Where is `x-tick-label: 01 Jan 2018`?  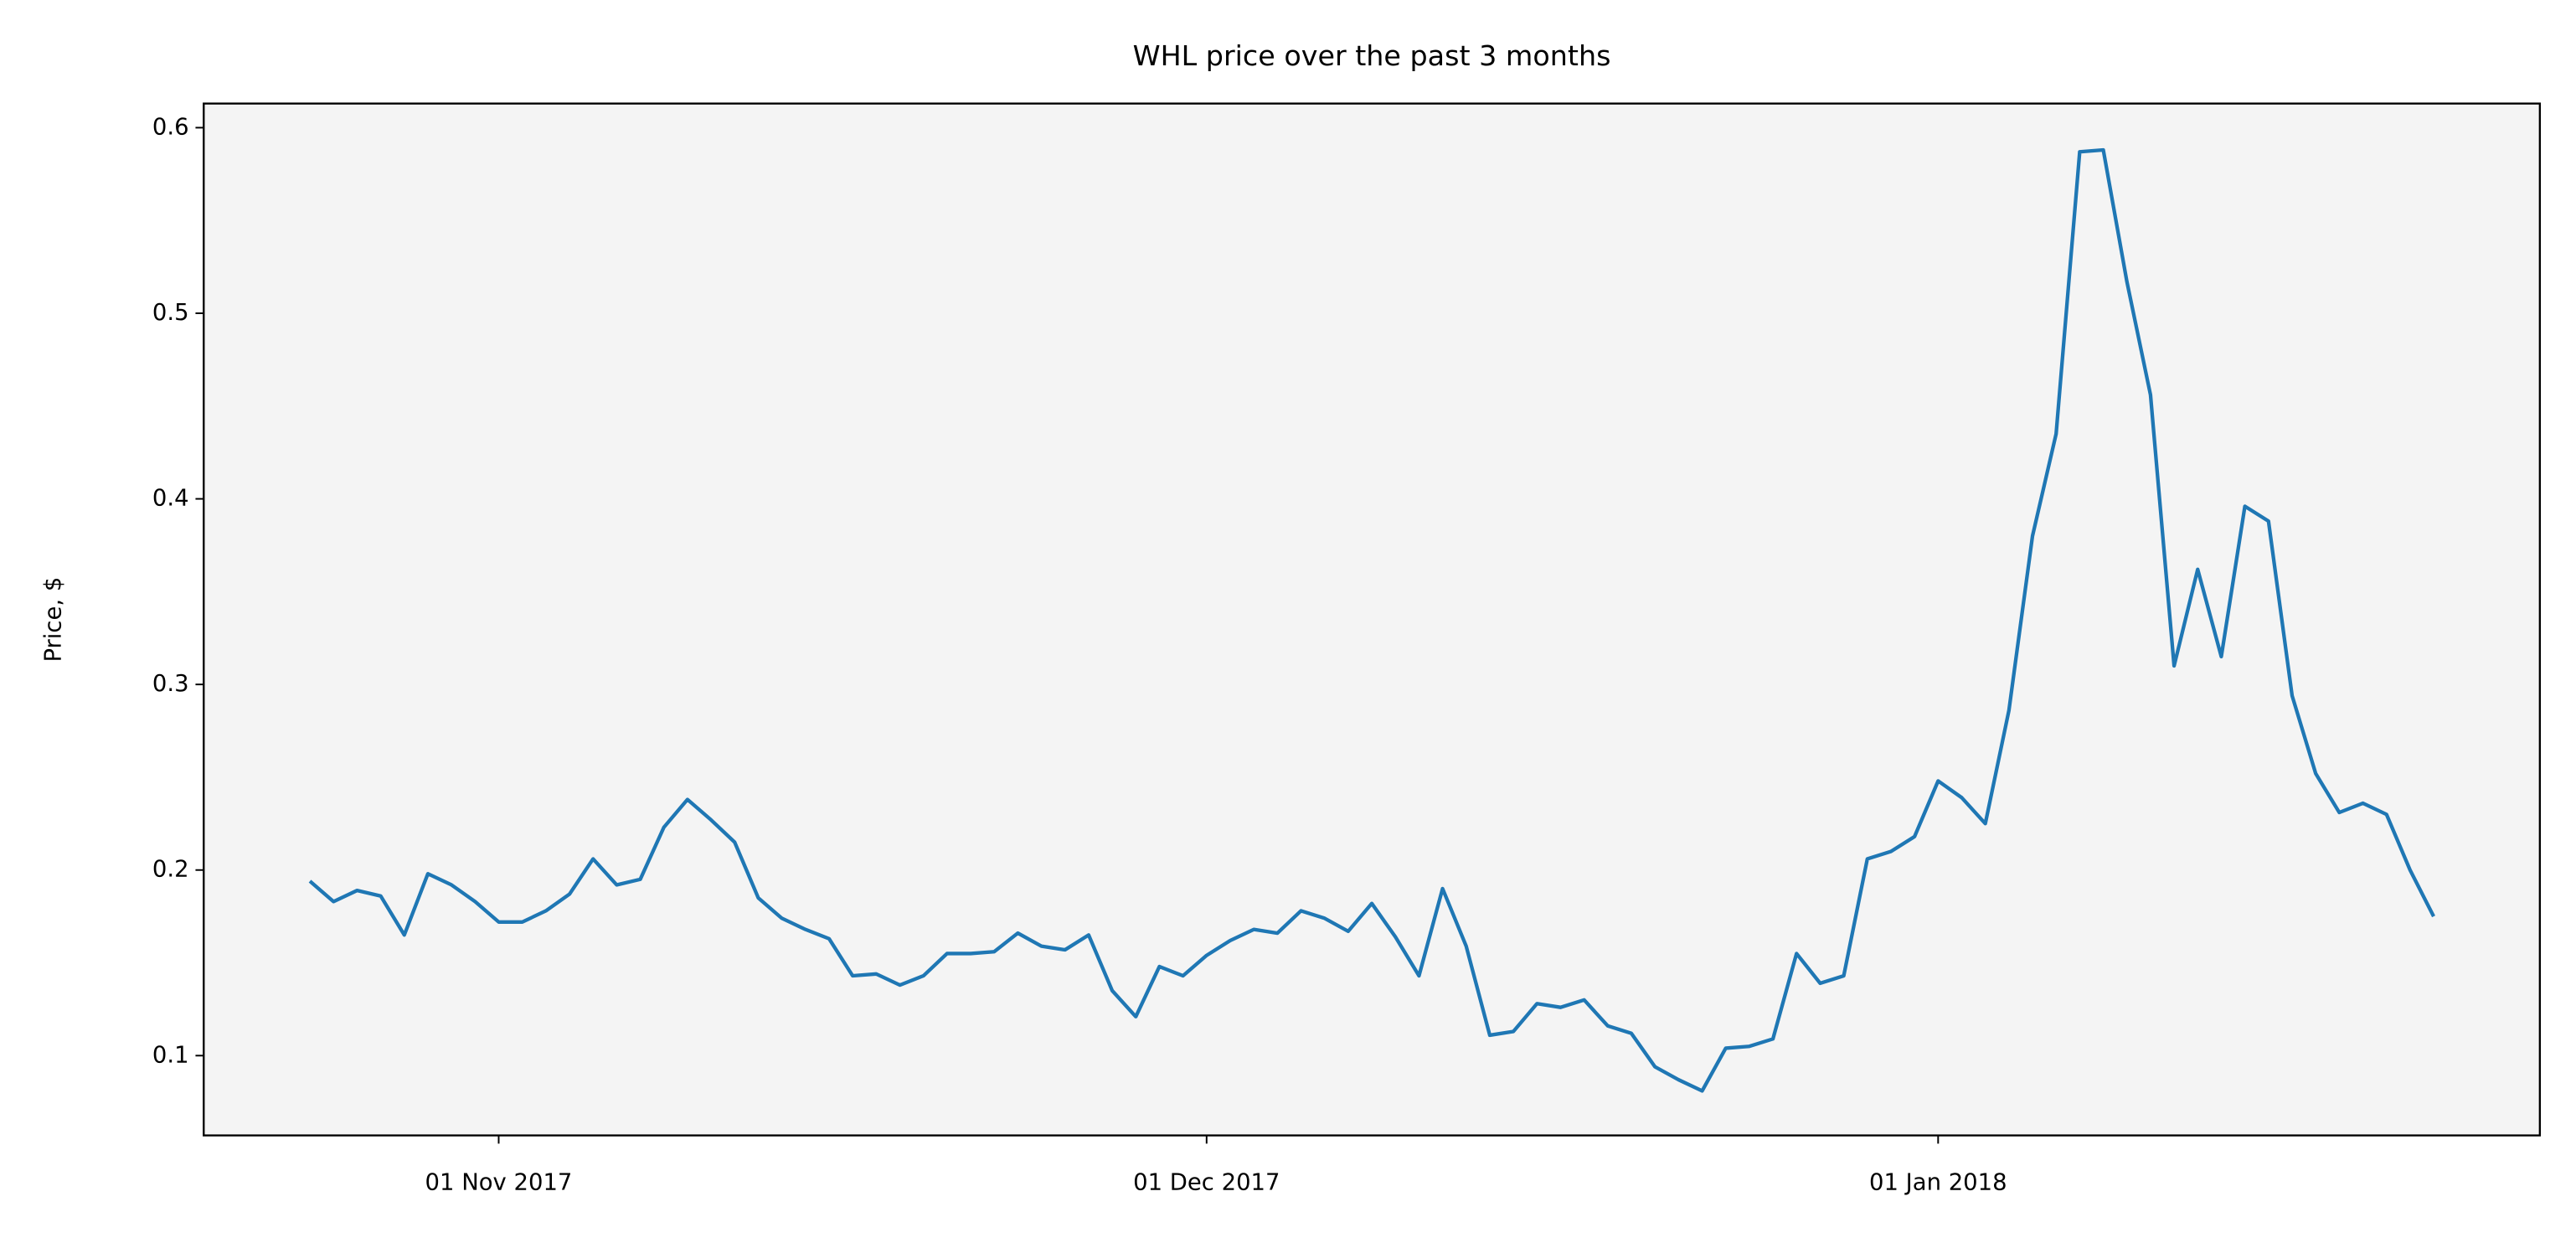 x-tick-label: 01 Jan 2018 is located at coordinates (1938, 1182).